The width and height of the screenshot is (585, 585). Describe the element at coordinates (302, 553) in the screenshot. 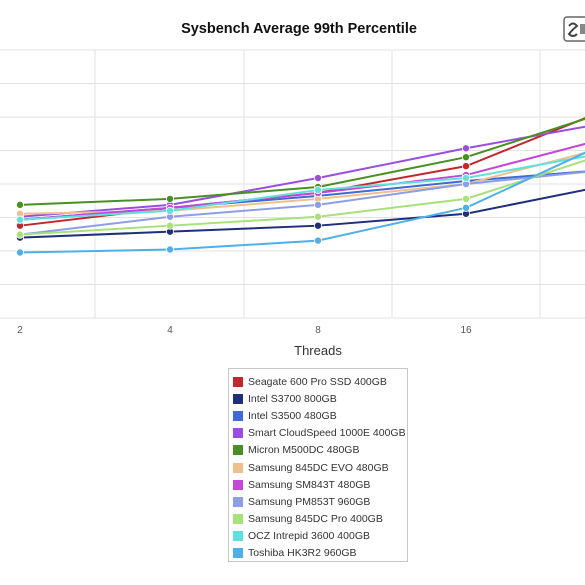

I see `legend-label: Toshiba HK3R2 960GB` at that location.